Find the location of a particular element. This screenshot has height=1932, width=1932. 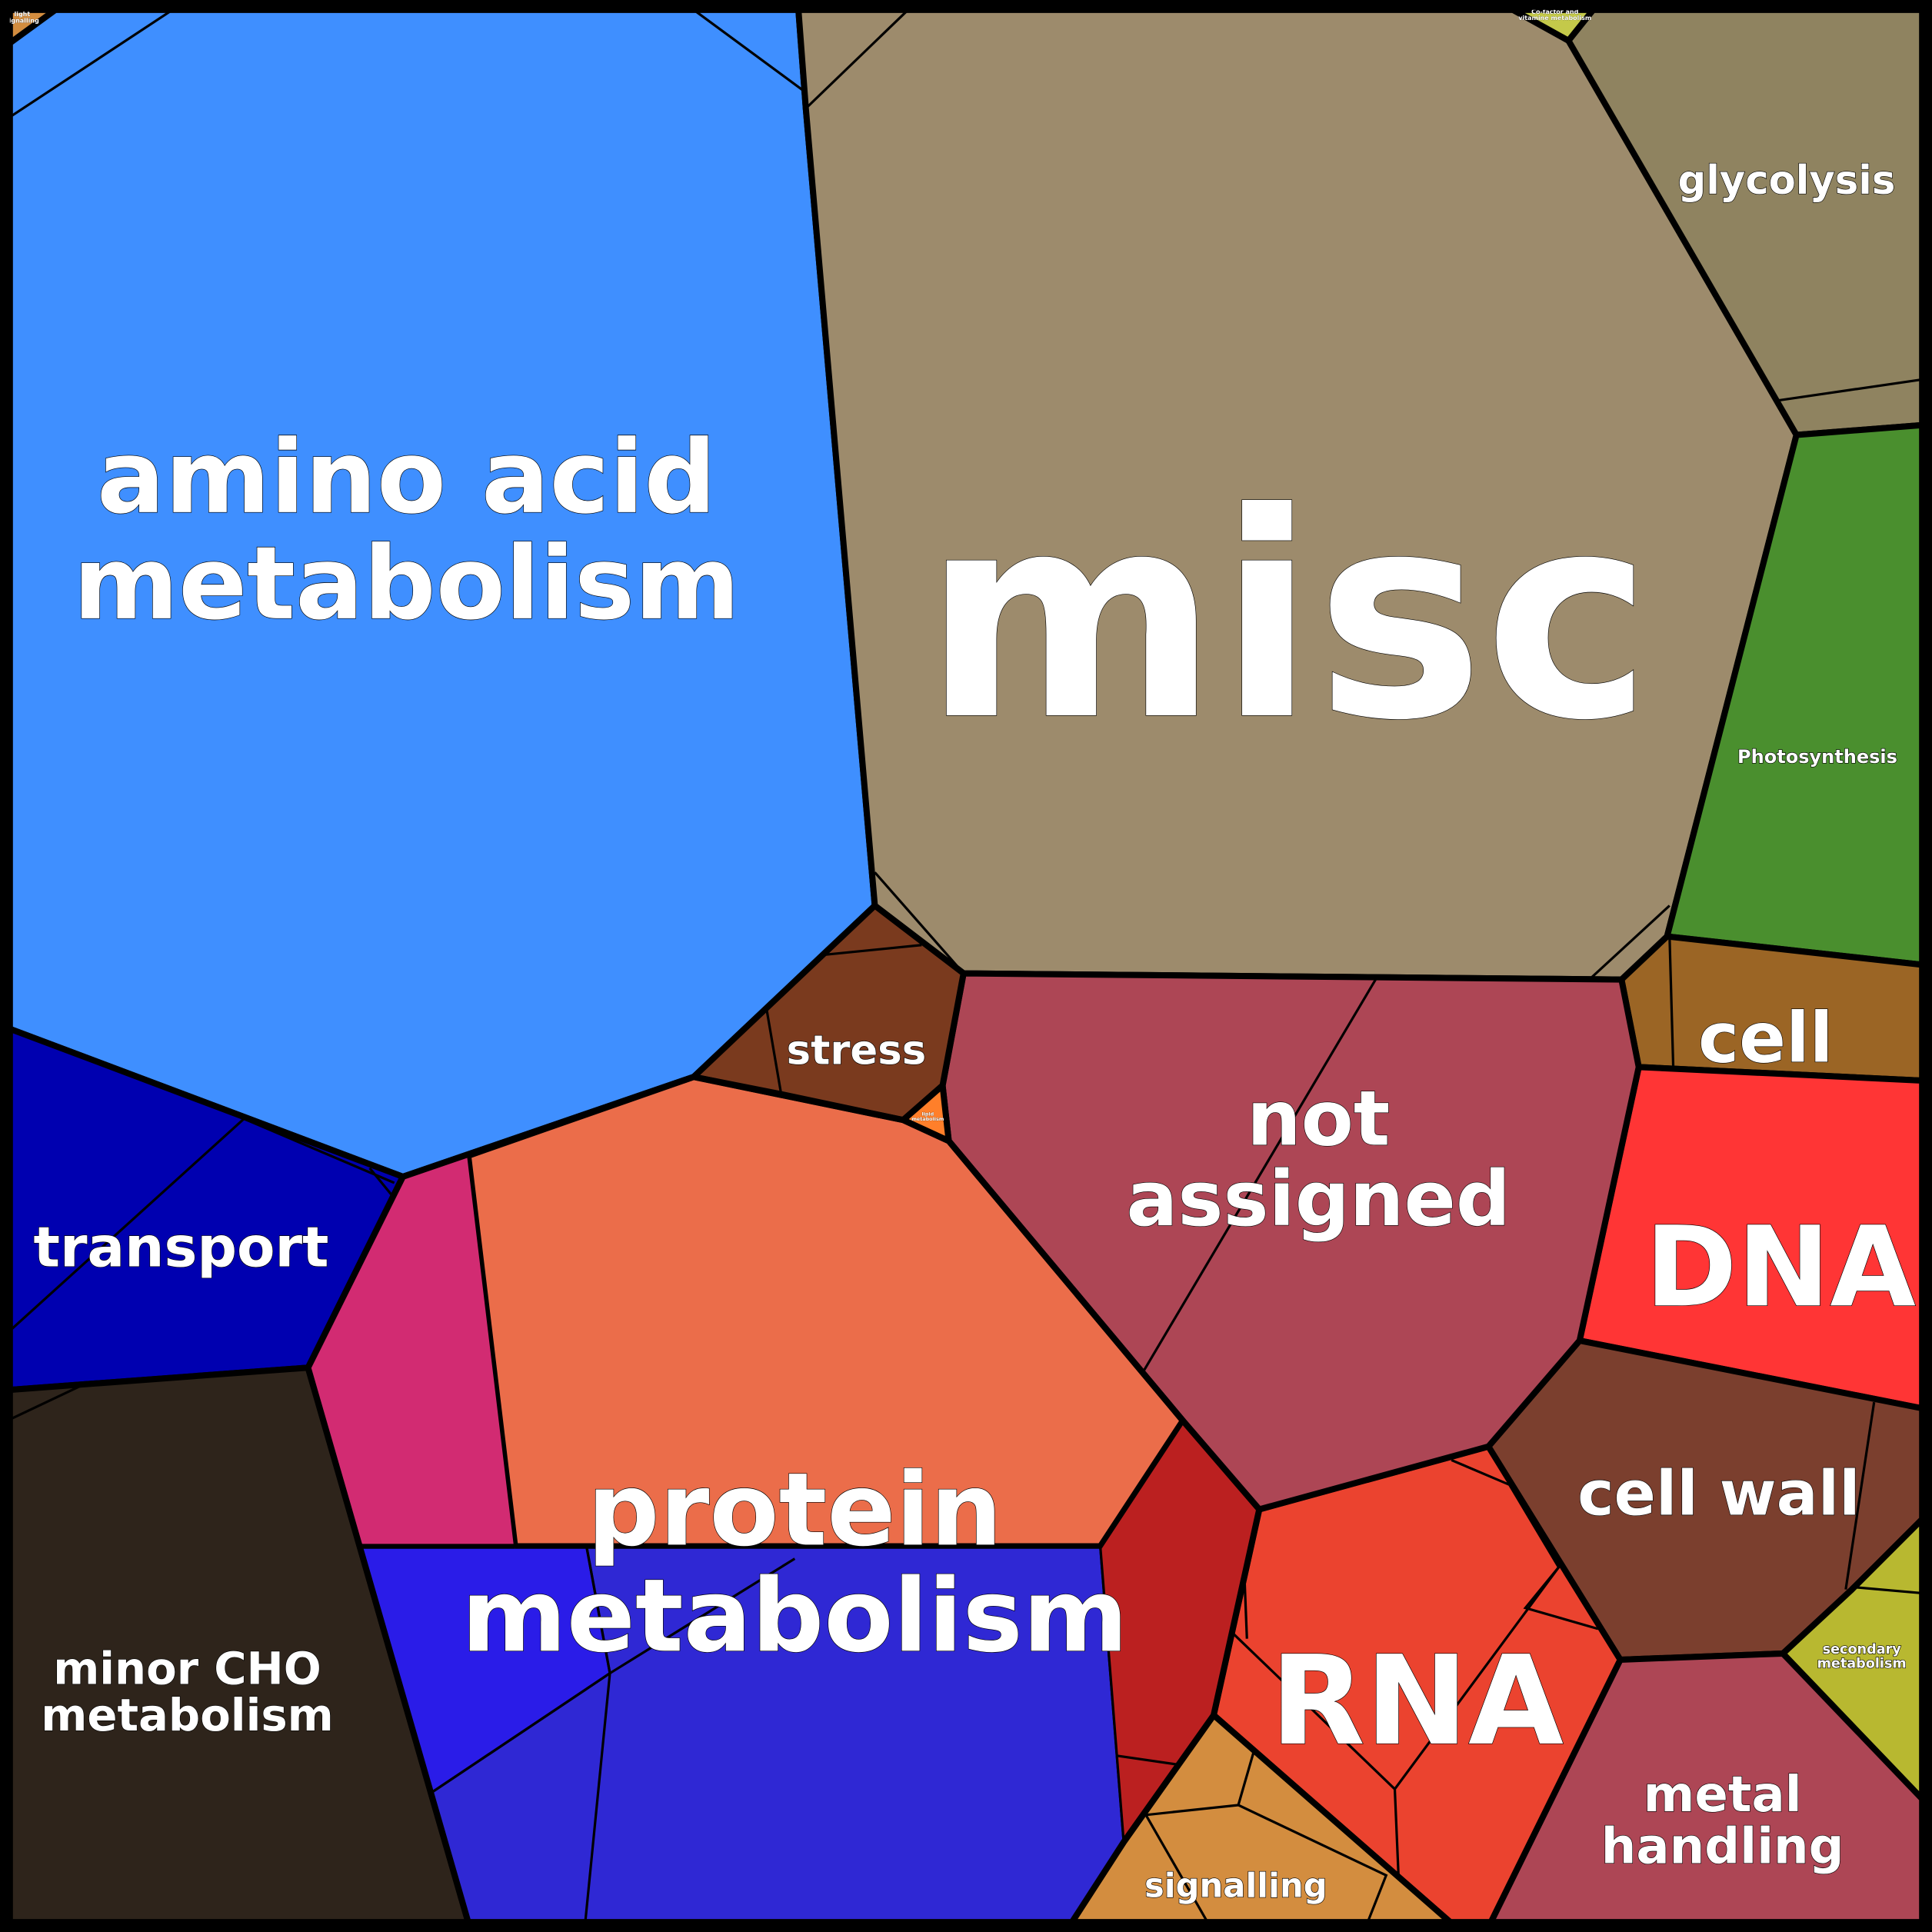

label-line: assigned is located at coordinates (1318, 1199).